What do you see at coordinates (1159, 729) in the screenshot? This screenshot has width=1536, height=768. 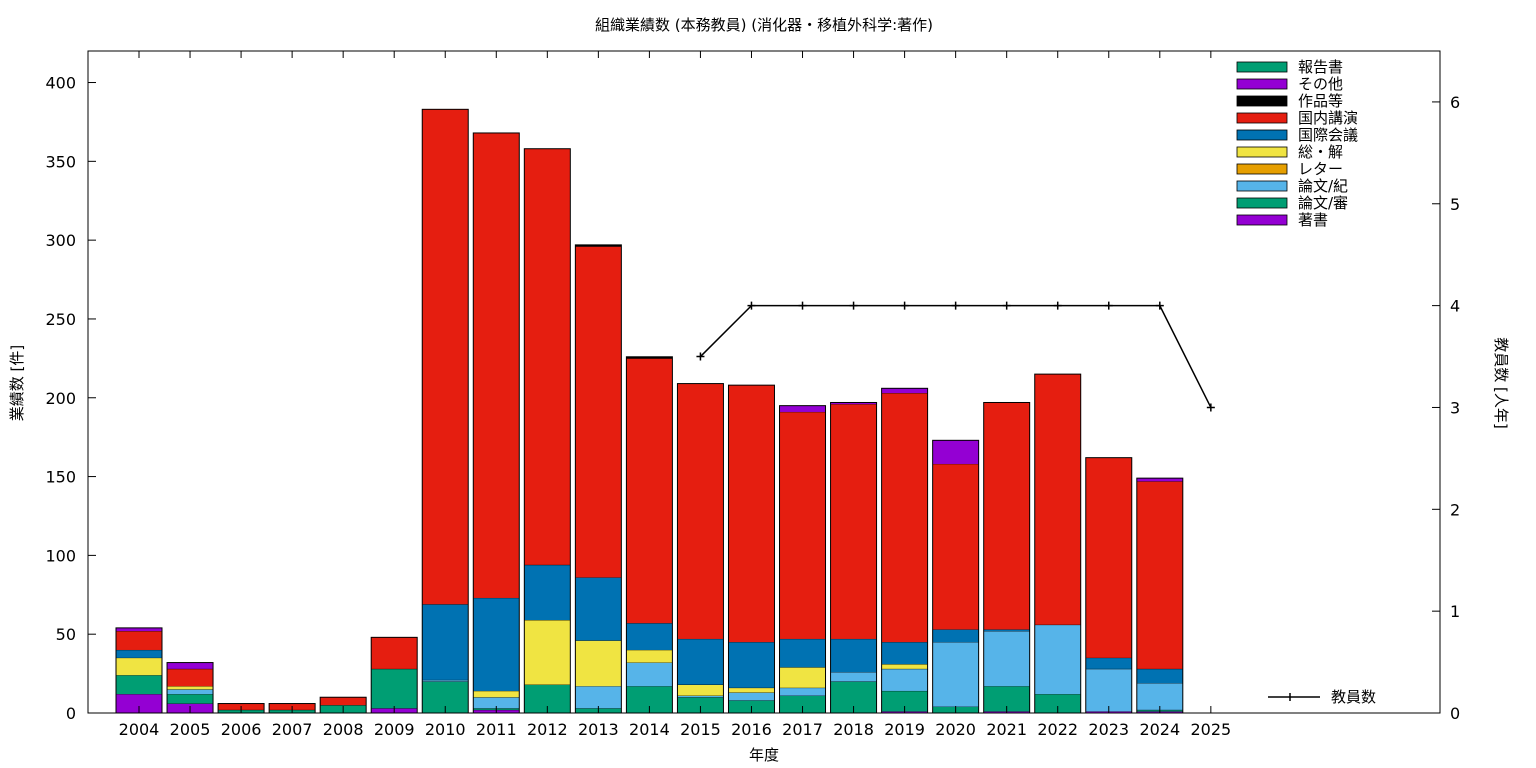 I see `x-tick-label: 2024` at bounding box center [1159, 729].